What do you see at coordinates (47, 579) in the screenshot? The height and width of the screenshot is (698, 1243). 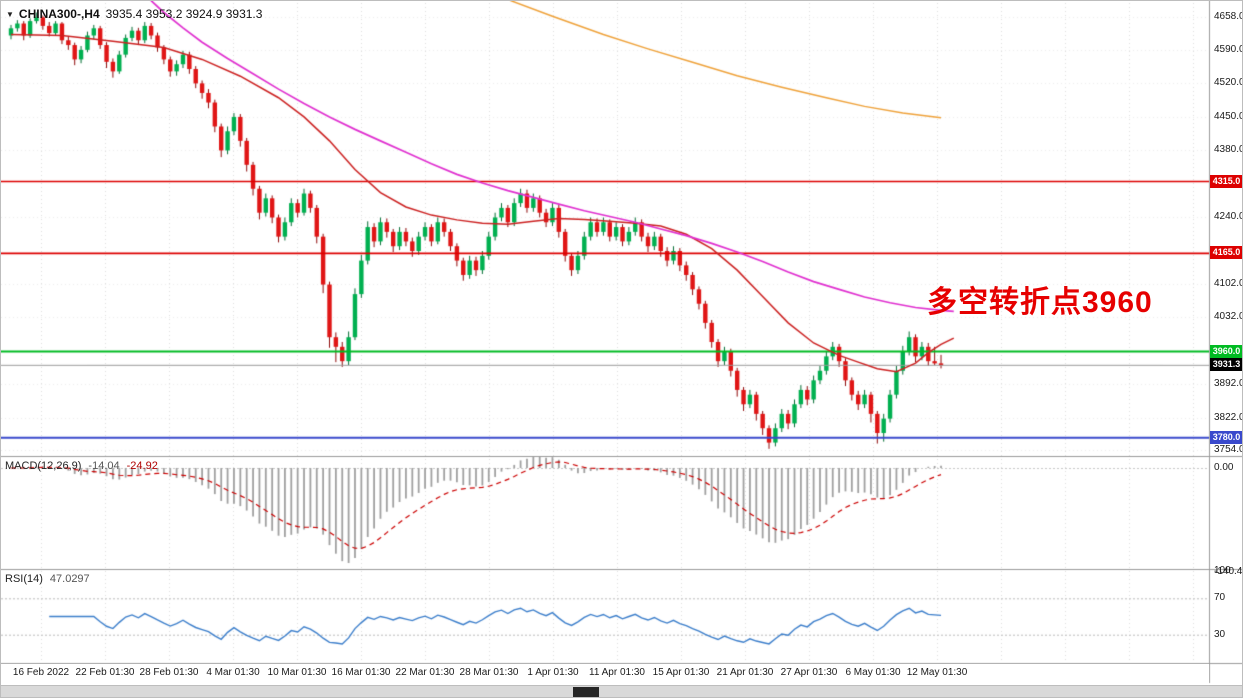 I see `rsi-indicator-label: RSI(14) 47.0297` at bounding box center [47, 579].